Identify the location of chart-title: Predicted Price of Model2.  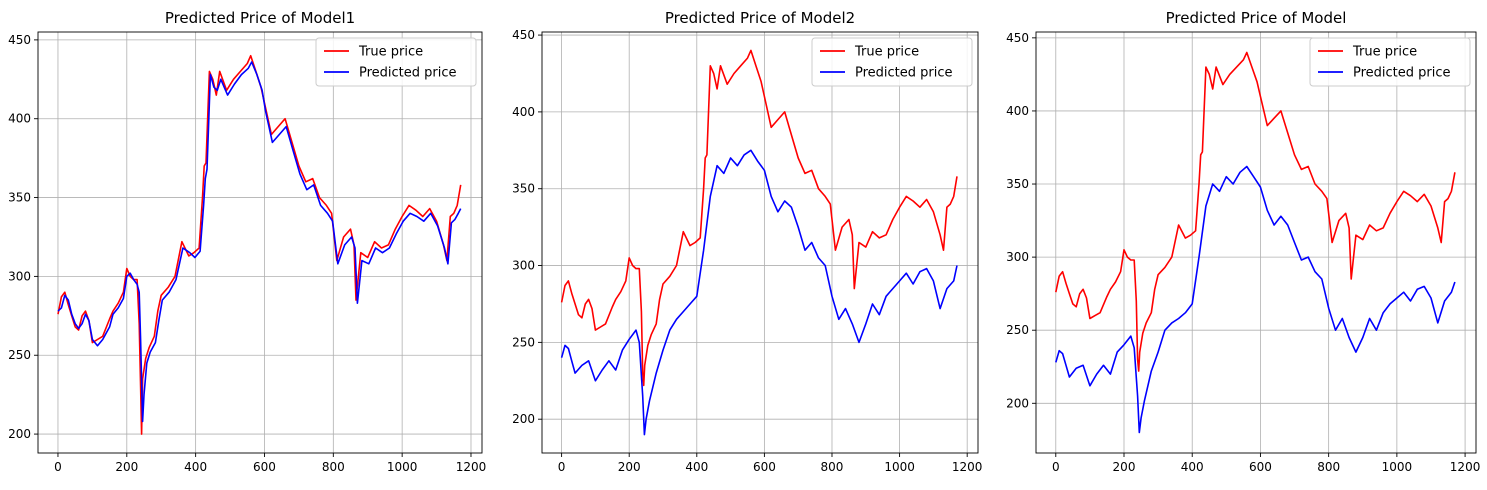
(760, 18).